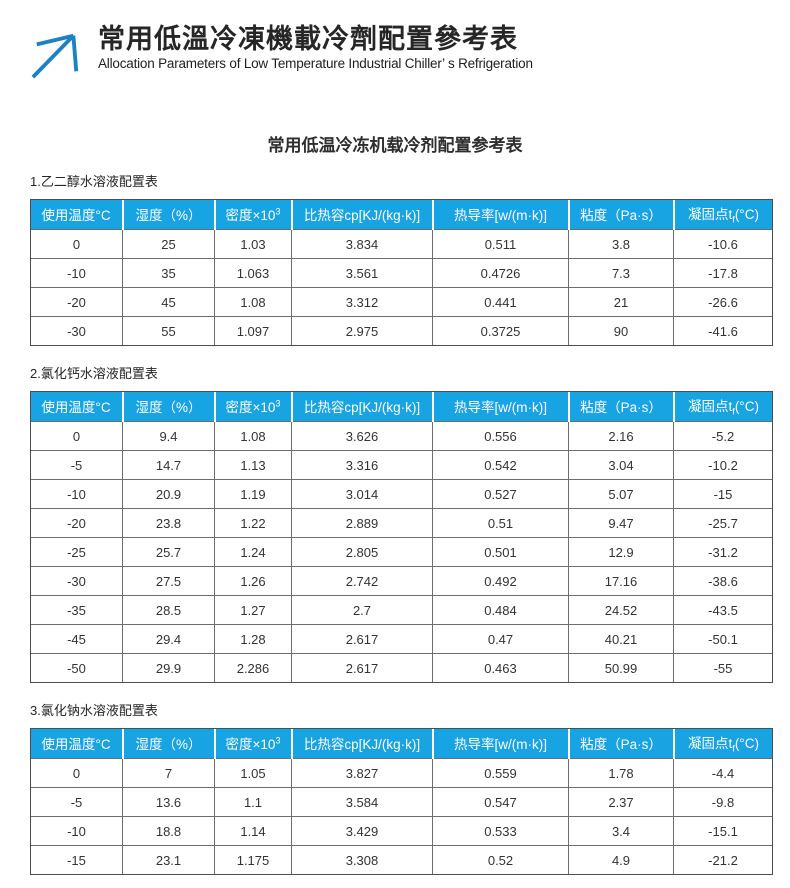 The width and height of the screenshot is (790, 888). What do you see at coordinates (401, 302) in the screenshot?
I see `table-row: -20 45 1.08 3.312 0.441 21 -26.6` at bounding box center [401, 302].